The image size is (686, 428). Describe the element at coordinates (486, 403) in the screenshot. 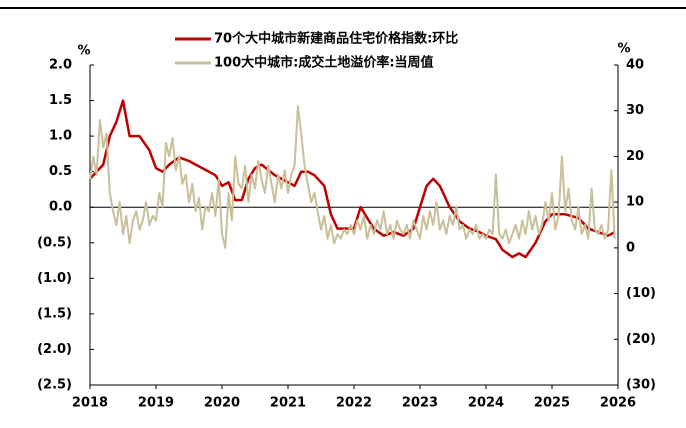

I see `x-tick-label: 2024` at that location.